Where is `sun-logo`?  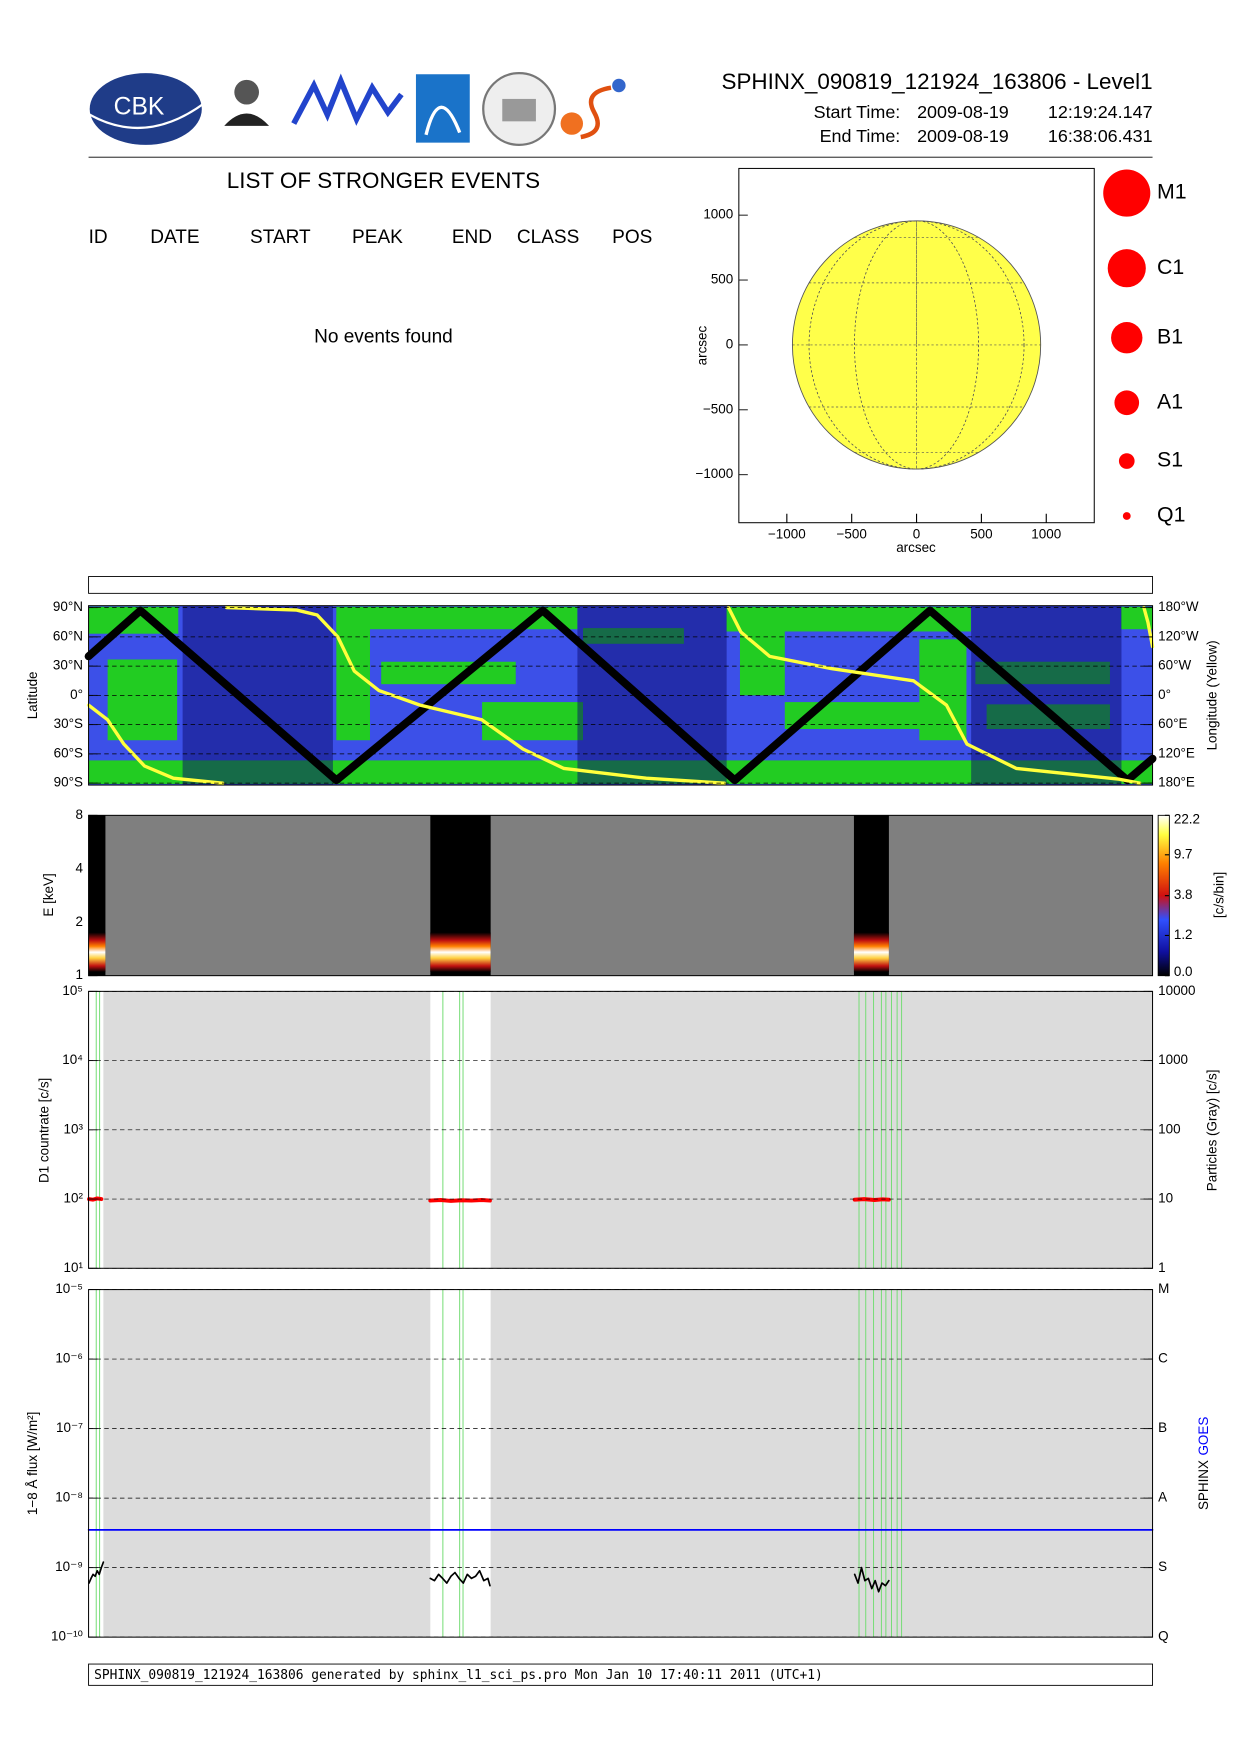 sun-logo is located at coordinates (572, 123).